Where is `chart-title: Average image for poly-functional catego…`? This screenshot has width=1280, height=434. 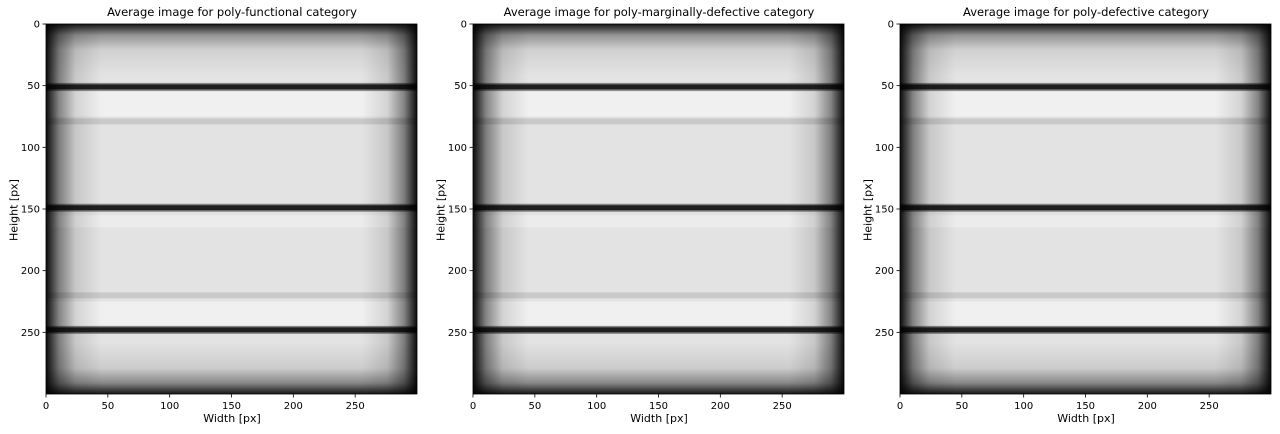
chart-title: Average image for poly-functional catego… is located at coordinates (232, 12).